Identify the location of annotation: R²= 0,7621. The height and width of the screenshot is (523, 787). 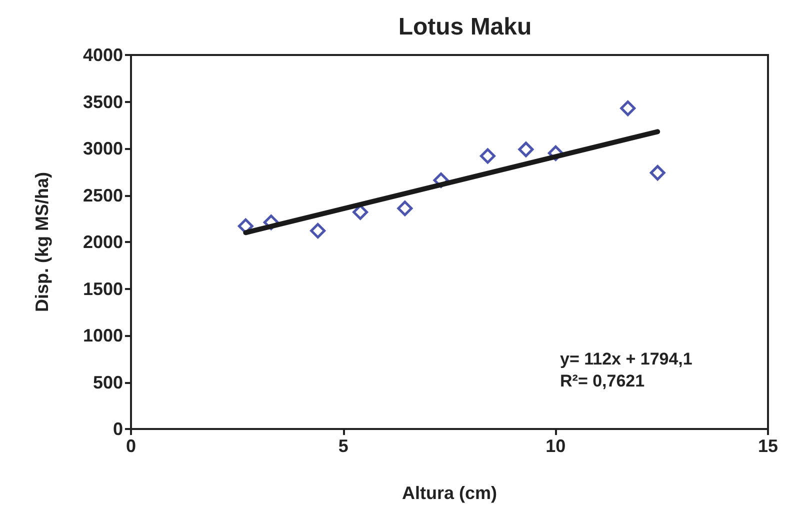
(602, 381).